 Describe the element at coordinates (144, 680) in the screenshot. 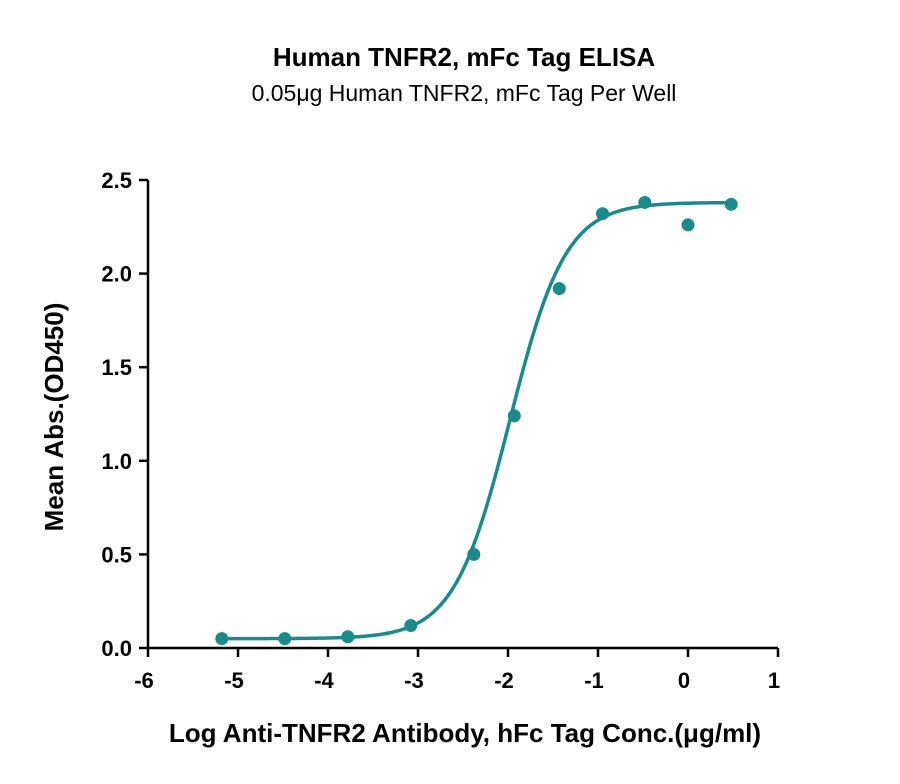

I see `x-tick-label: -6` at that location.